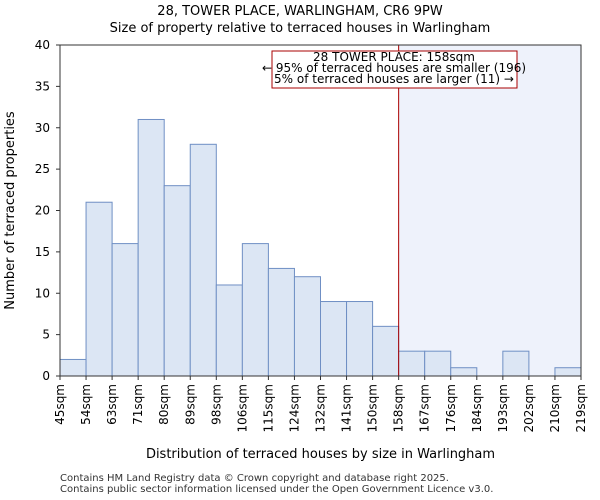 The height and width of the screenshot is (500, 600). What do you see at coordinates (42, 252) in the screenshot?
I see `y-tick-label: 15` at bounding box center [42, 252].